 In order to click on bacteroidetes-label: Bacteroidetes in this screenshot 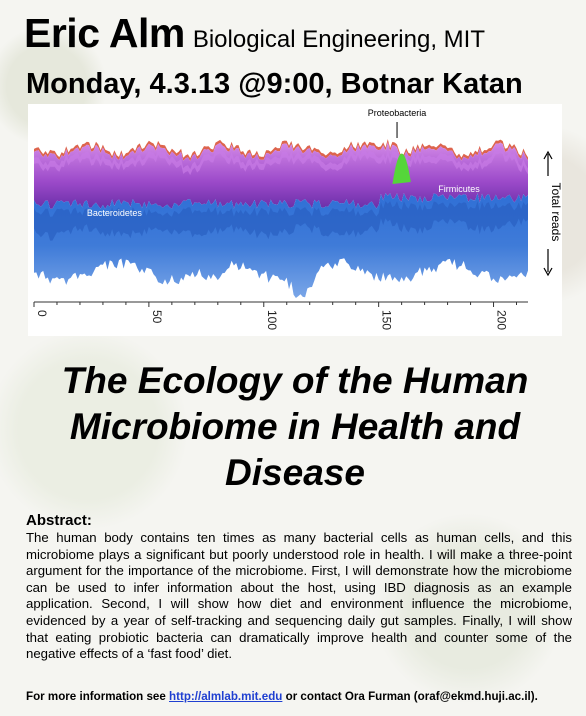, I will do `click(115, 213)`.